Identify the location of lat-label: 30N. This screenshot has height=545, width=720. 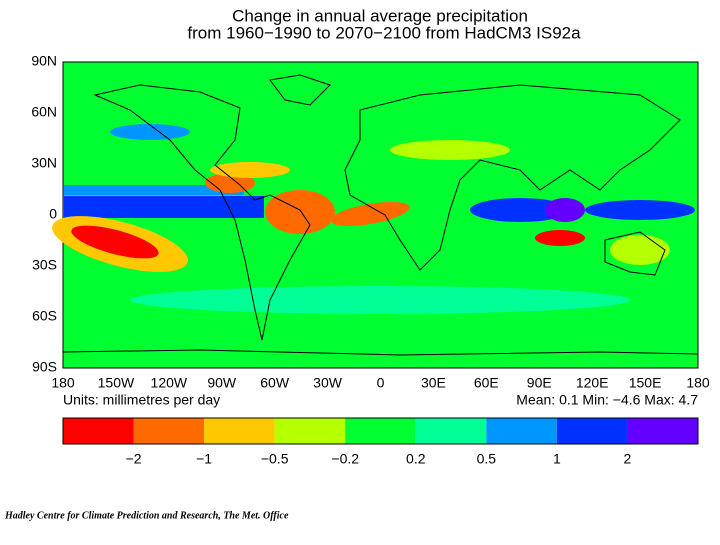
(44, 163).